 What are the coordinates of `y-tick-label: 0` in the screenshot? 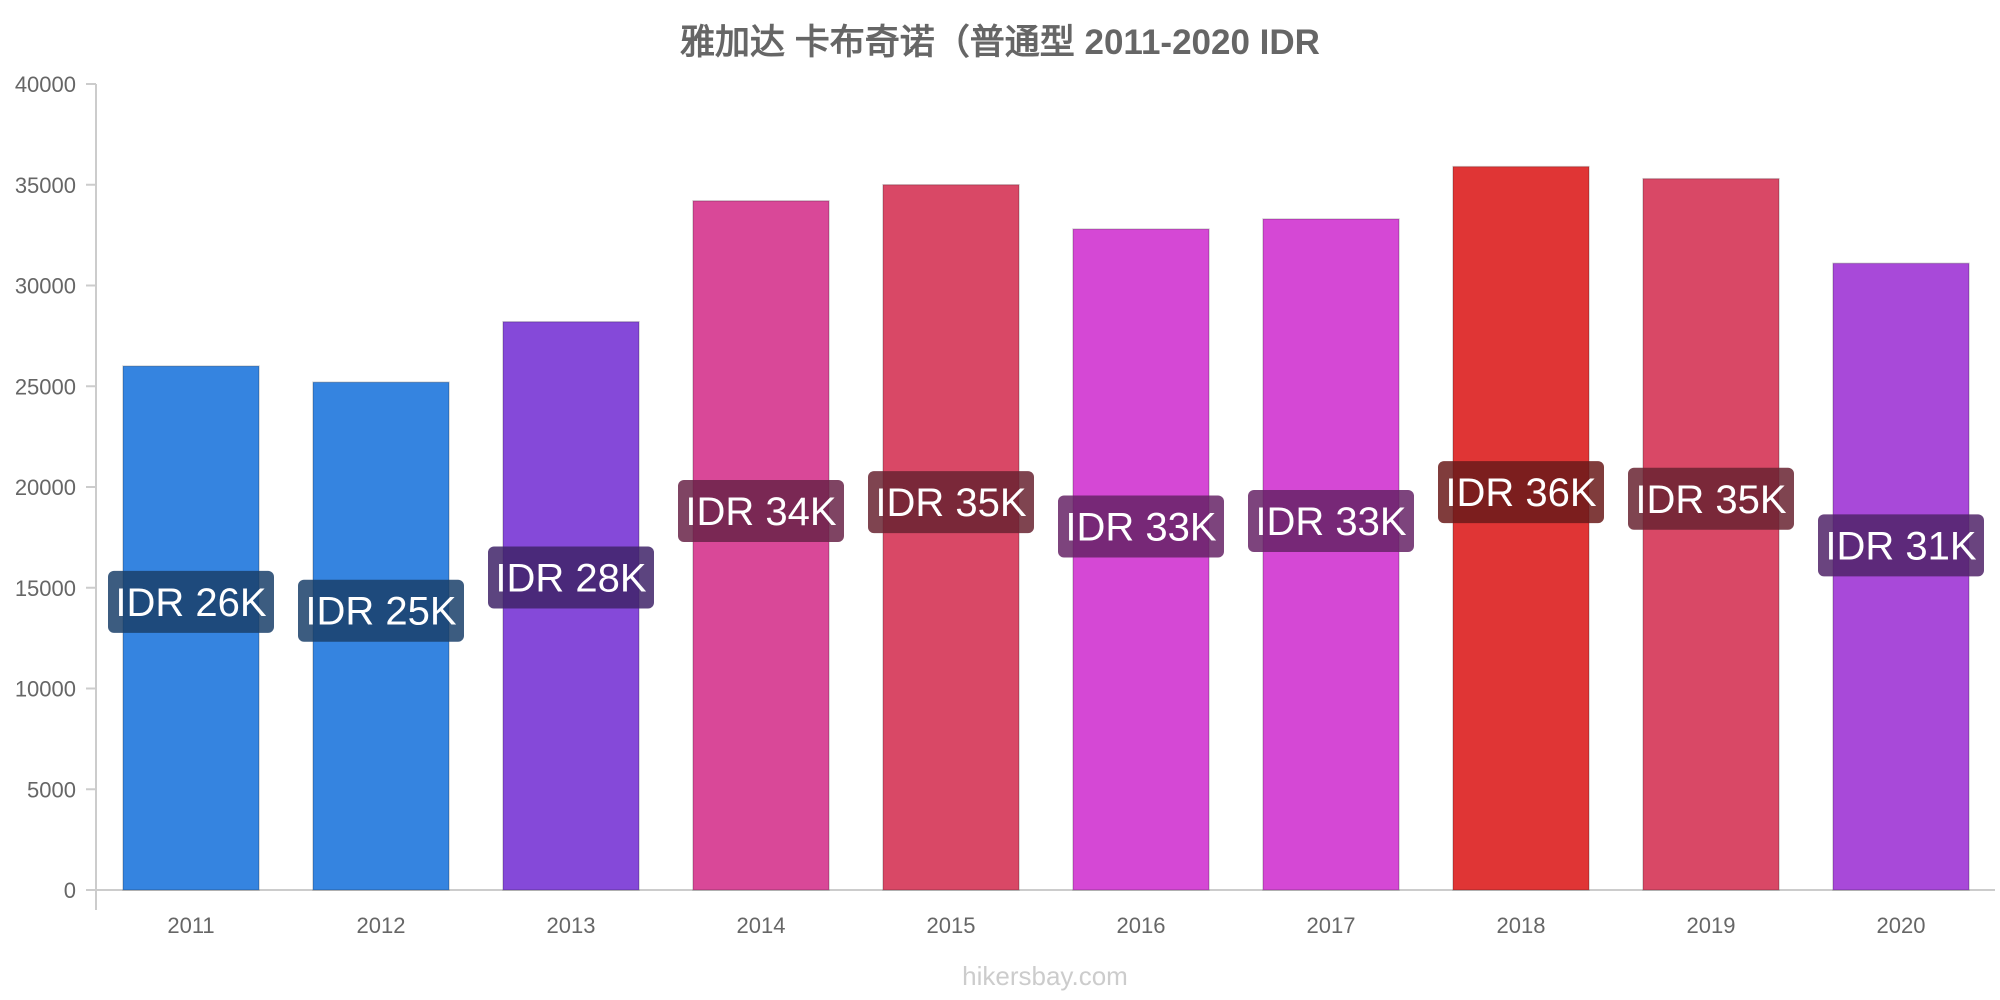 It's located at (70, 890).